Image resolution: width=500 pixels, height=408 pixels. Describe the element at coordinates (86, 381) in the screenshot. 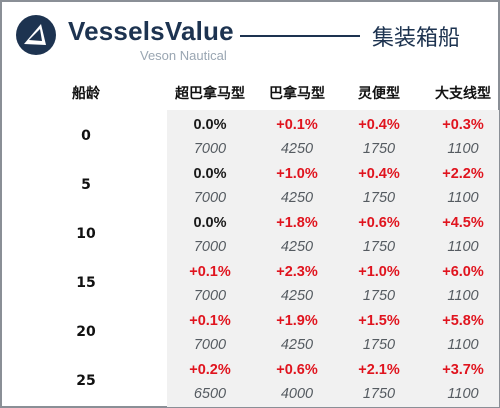

I see `age-label: 25` at that location.